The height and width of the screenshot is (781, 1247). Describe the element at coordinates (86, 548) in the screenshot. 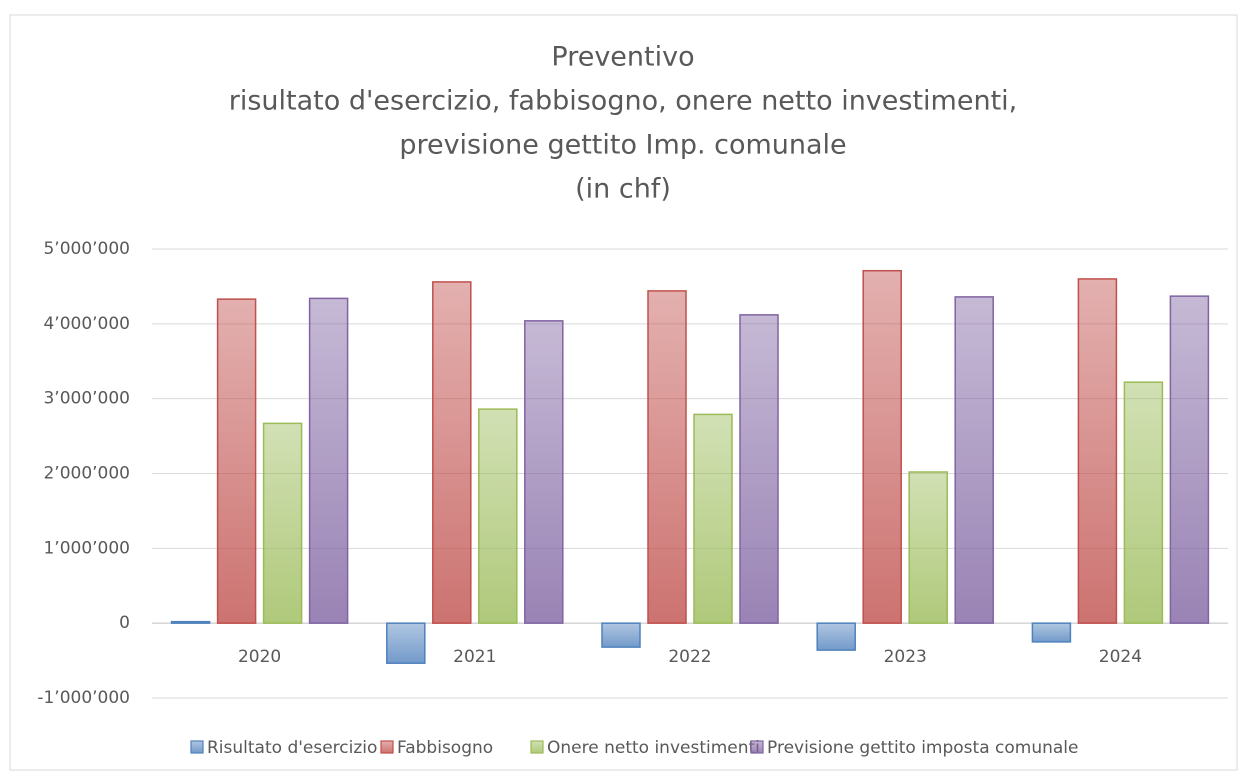

I see `y-tick-label: 1’000’000` at that location.